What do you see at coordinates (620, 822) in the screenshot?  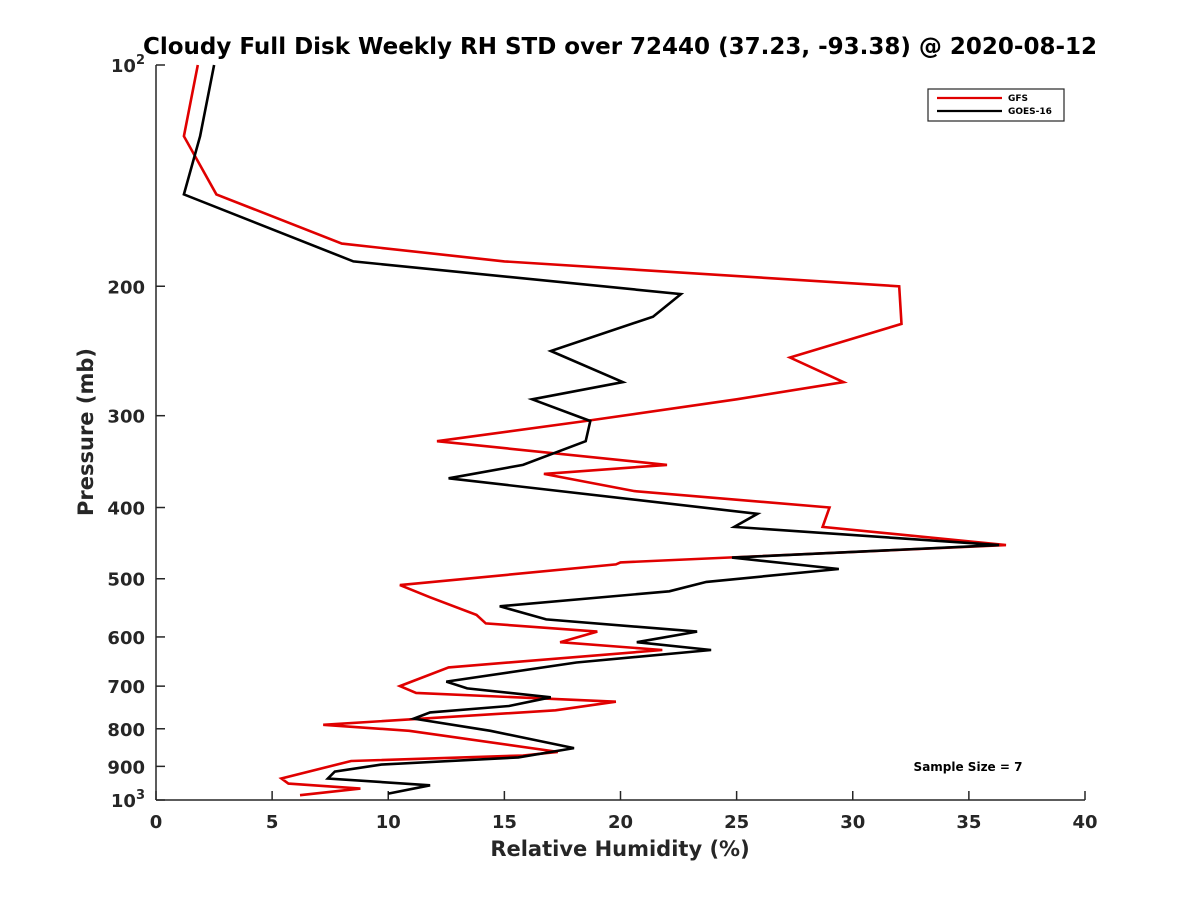 I see `x-tick-label: 20` at bounding box center [620, 822].